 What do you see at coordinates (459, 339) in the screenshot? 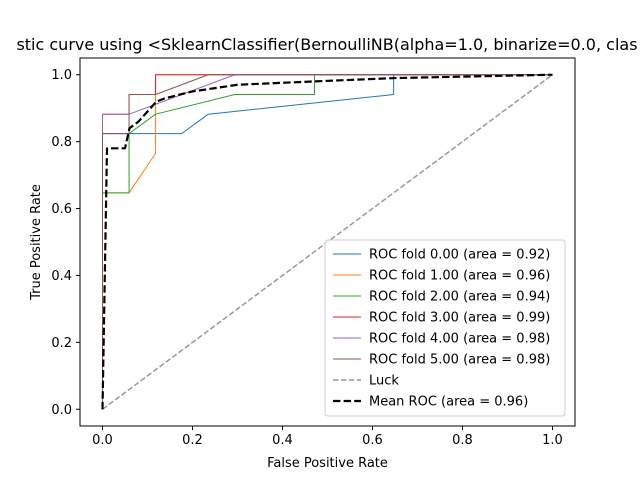
I see `legend-label: ROC fold 4.00 (area = 0.98)` at bounding box center [459, 339].